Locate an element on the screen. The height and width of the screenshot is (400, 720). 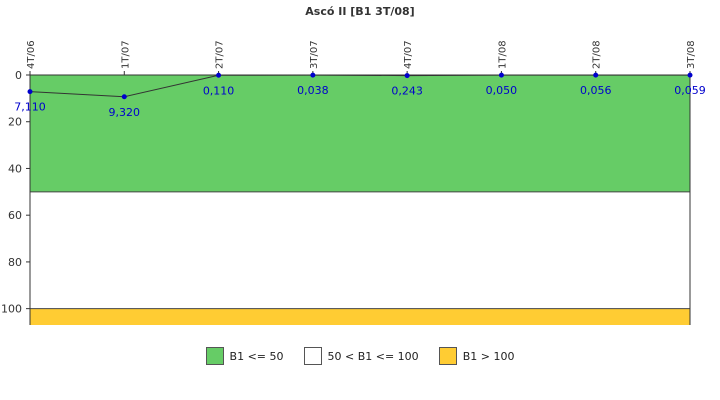
chart-legend: B1 <= 50 50 < B1 <= 100 B1 > 100 is located at coordinates (360, 356).